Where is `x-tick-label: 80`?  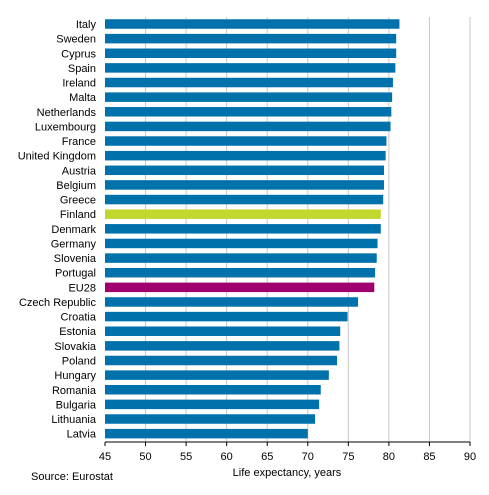
x-tick-label: 80 is located at coordinates (389, 457).